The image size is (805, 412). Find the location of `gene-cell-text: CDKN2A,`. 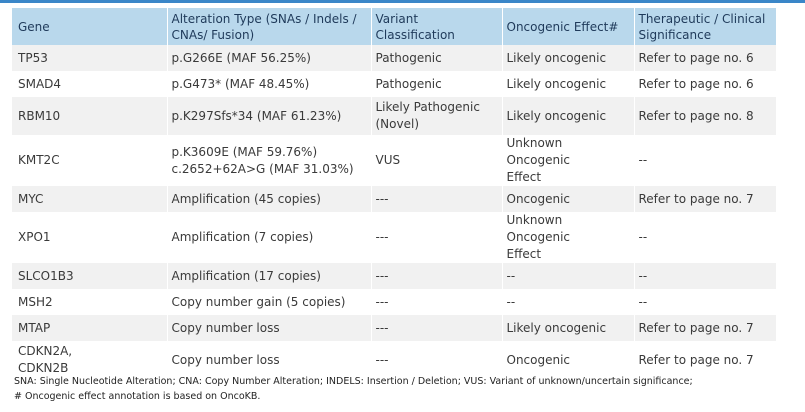

gene-cell-text: CDKN2A, is located at coordinates (45, 351).